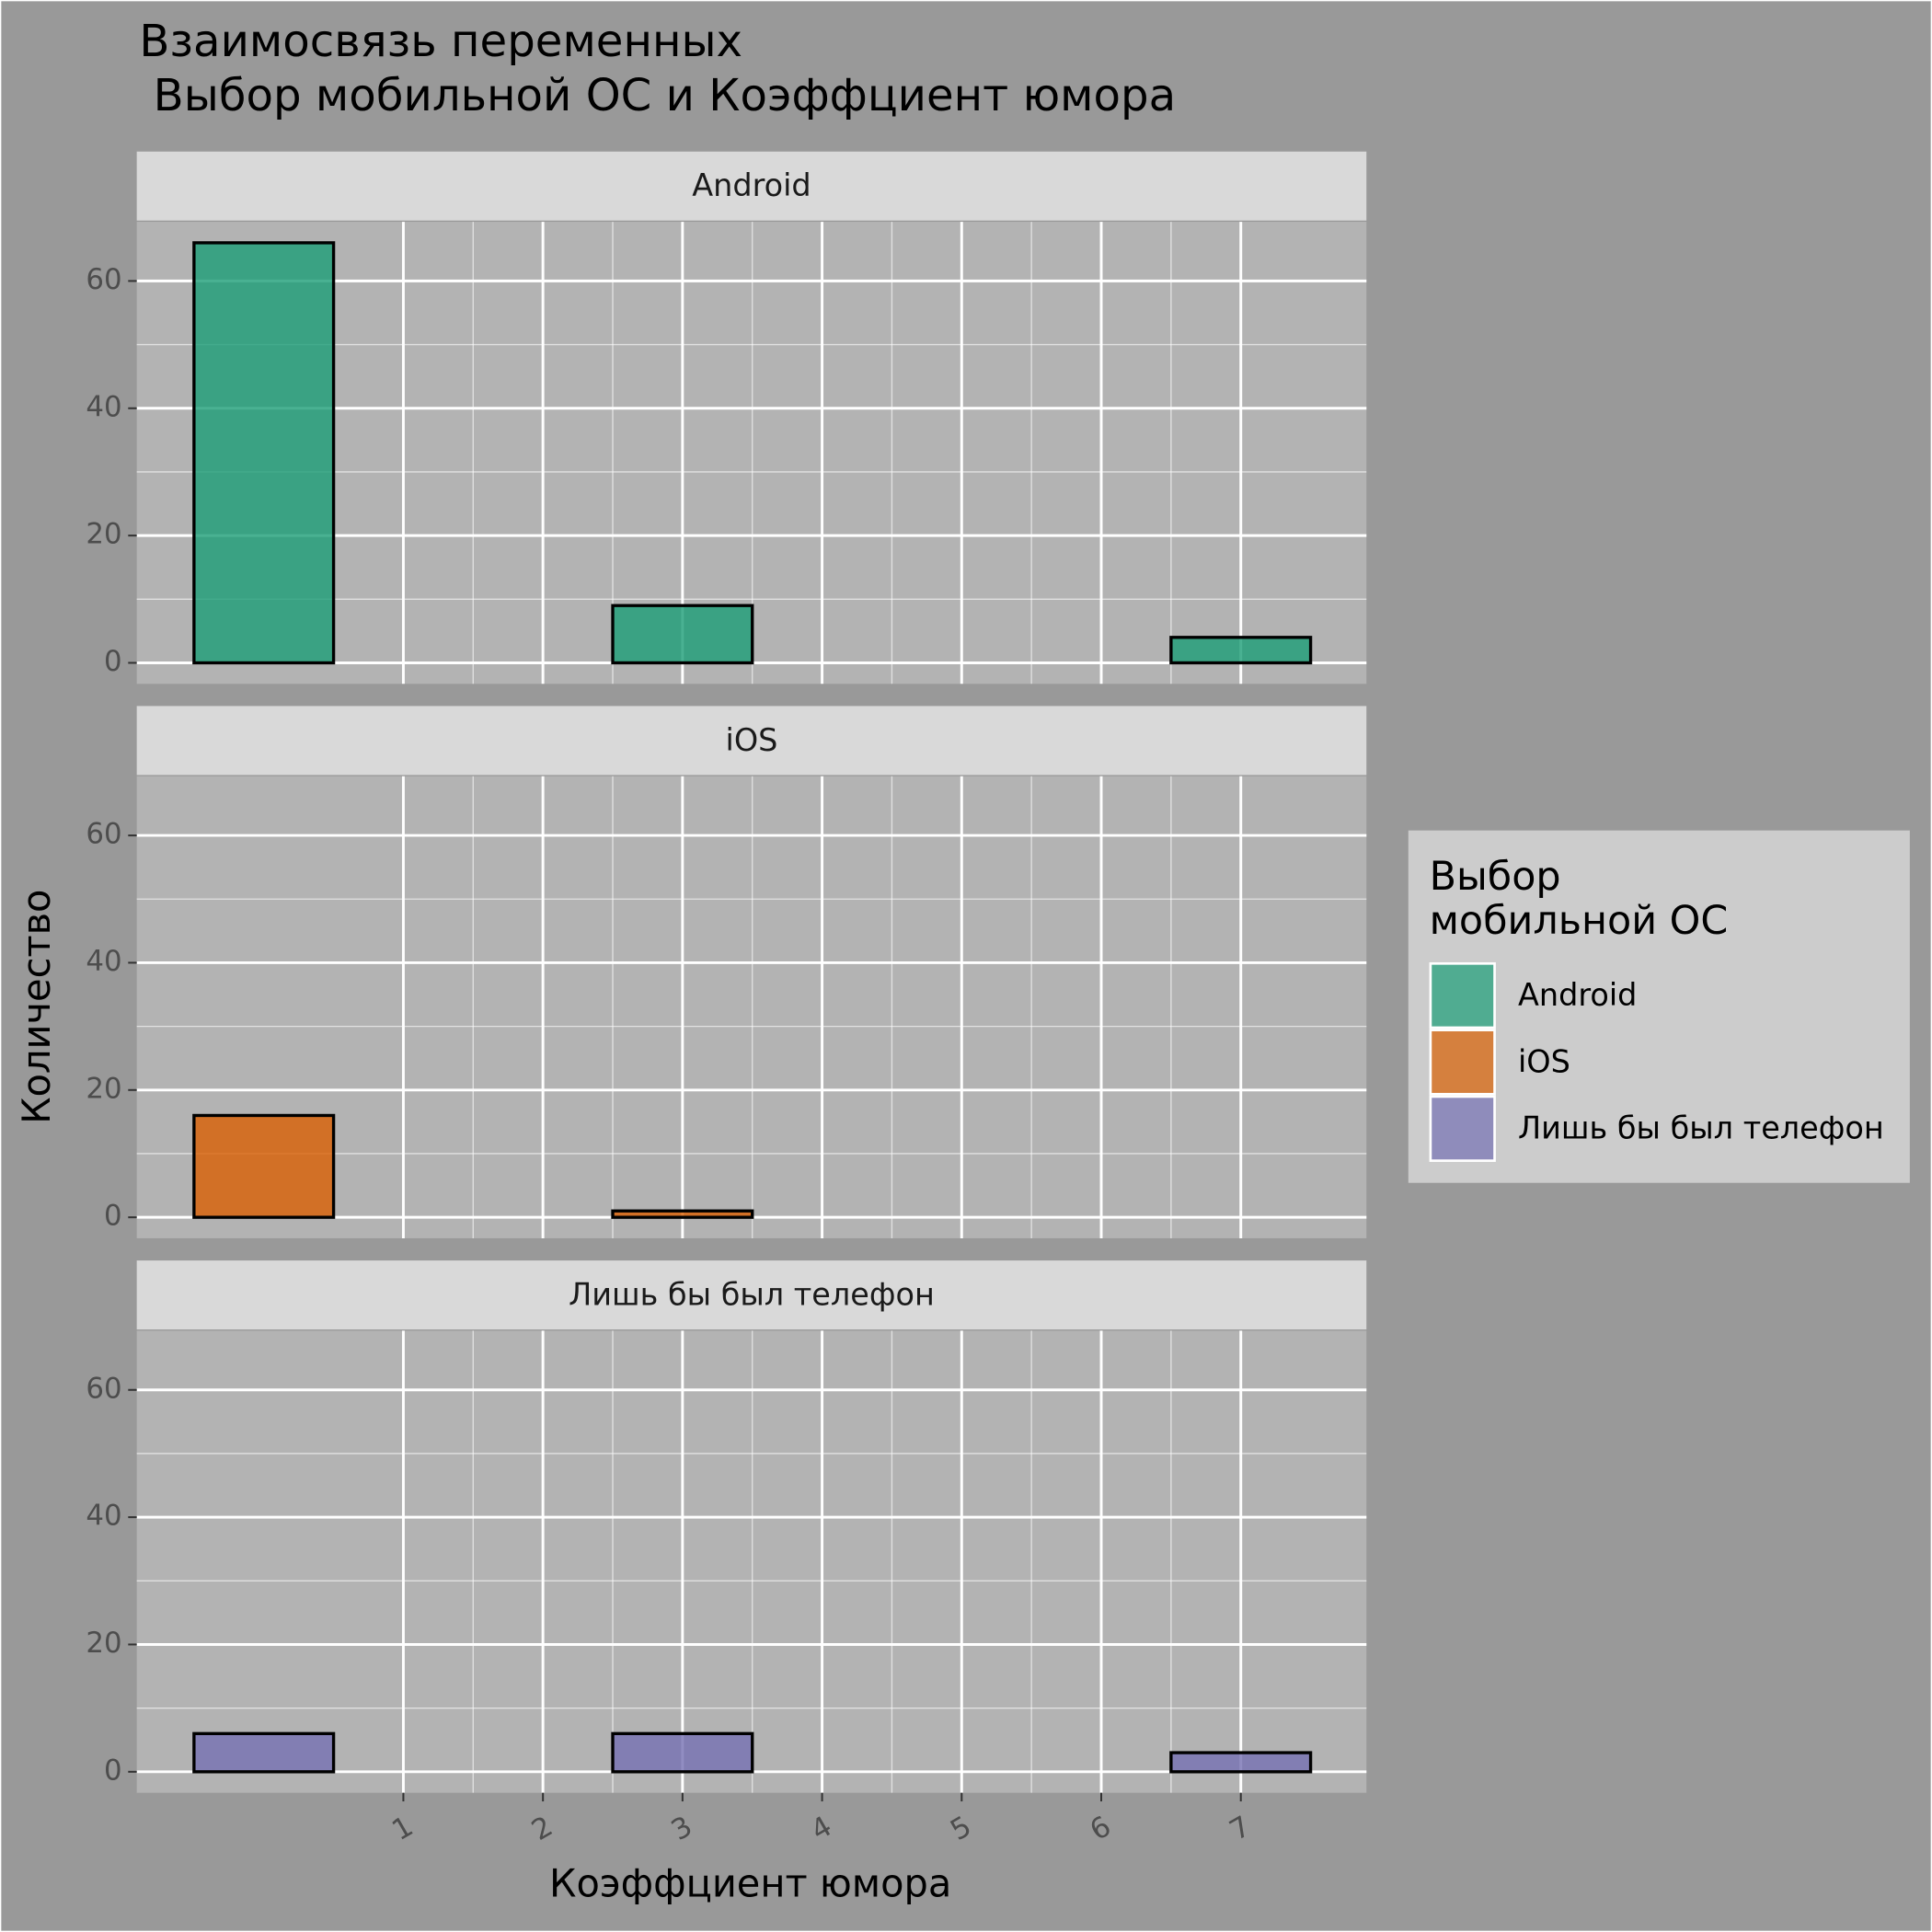 This screenshot has height=1932, width=1932. Describe the element at coordinates (36, 1007) in the screenshot. I see `y-axis-label: Количество` at that location.